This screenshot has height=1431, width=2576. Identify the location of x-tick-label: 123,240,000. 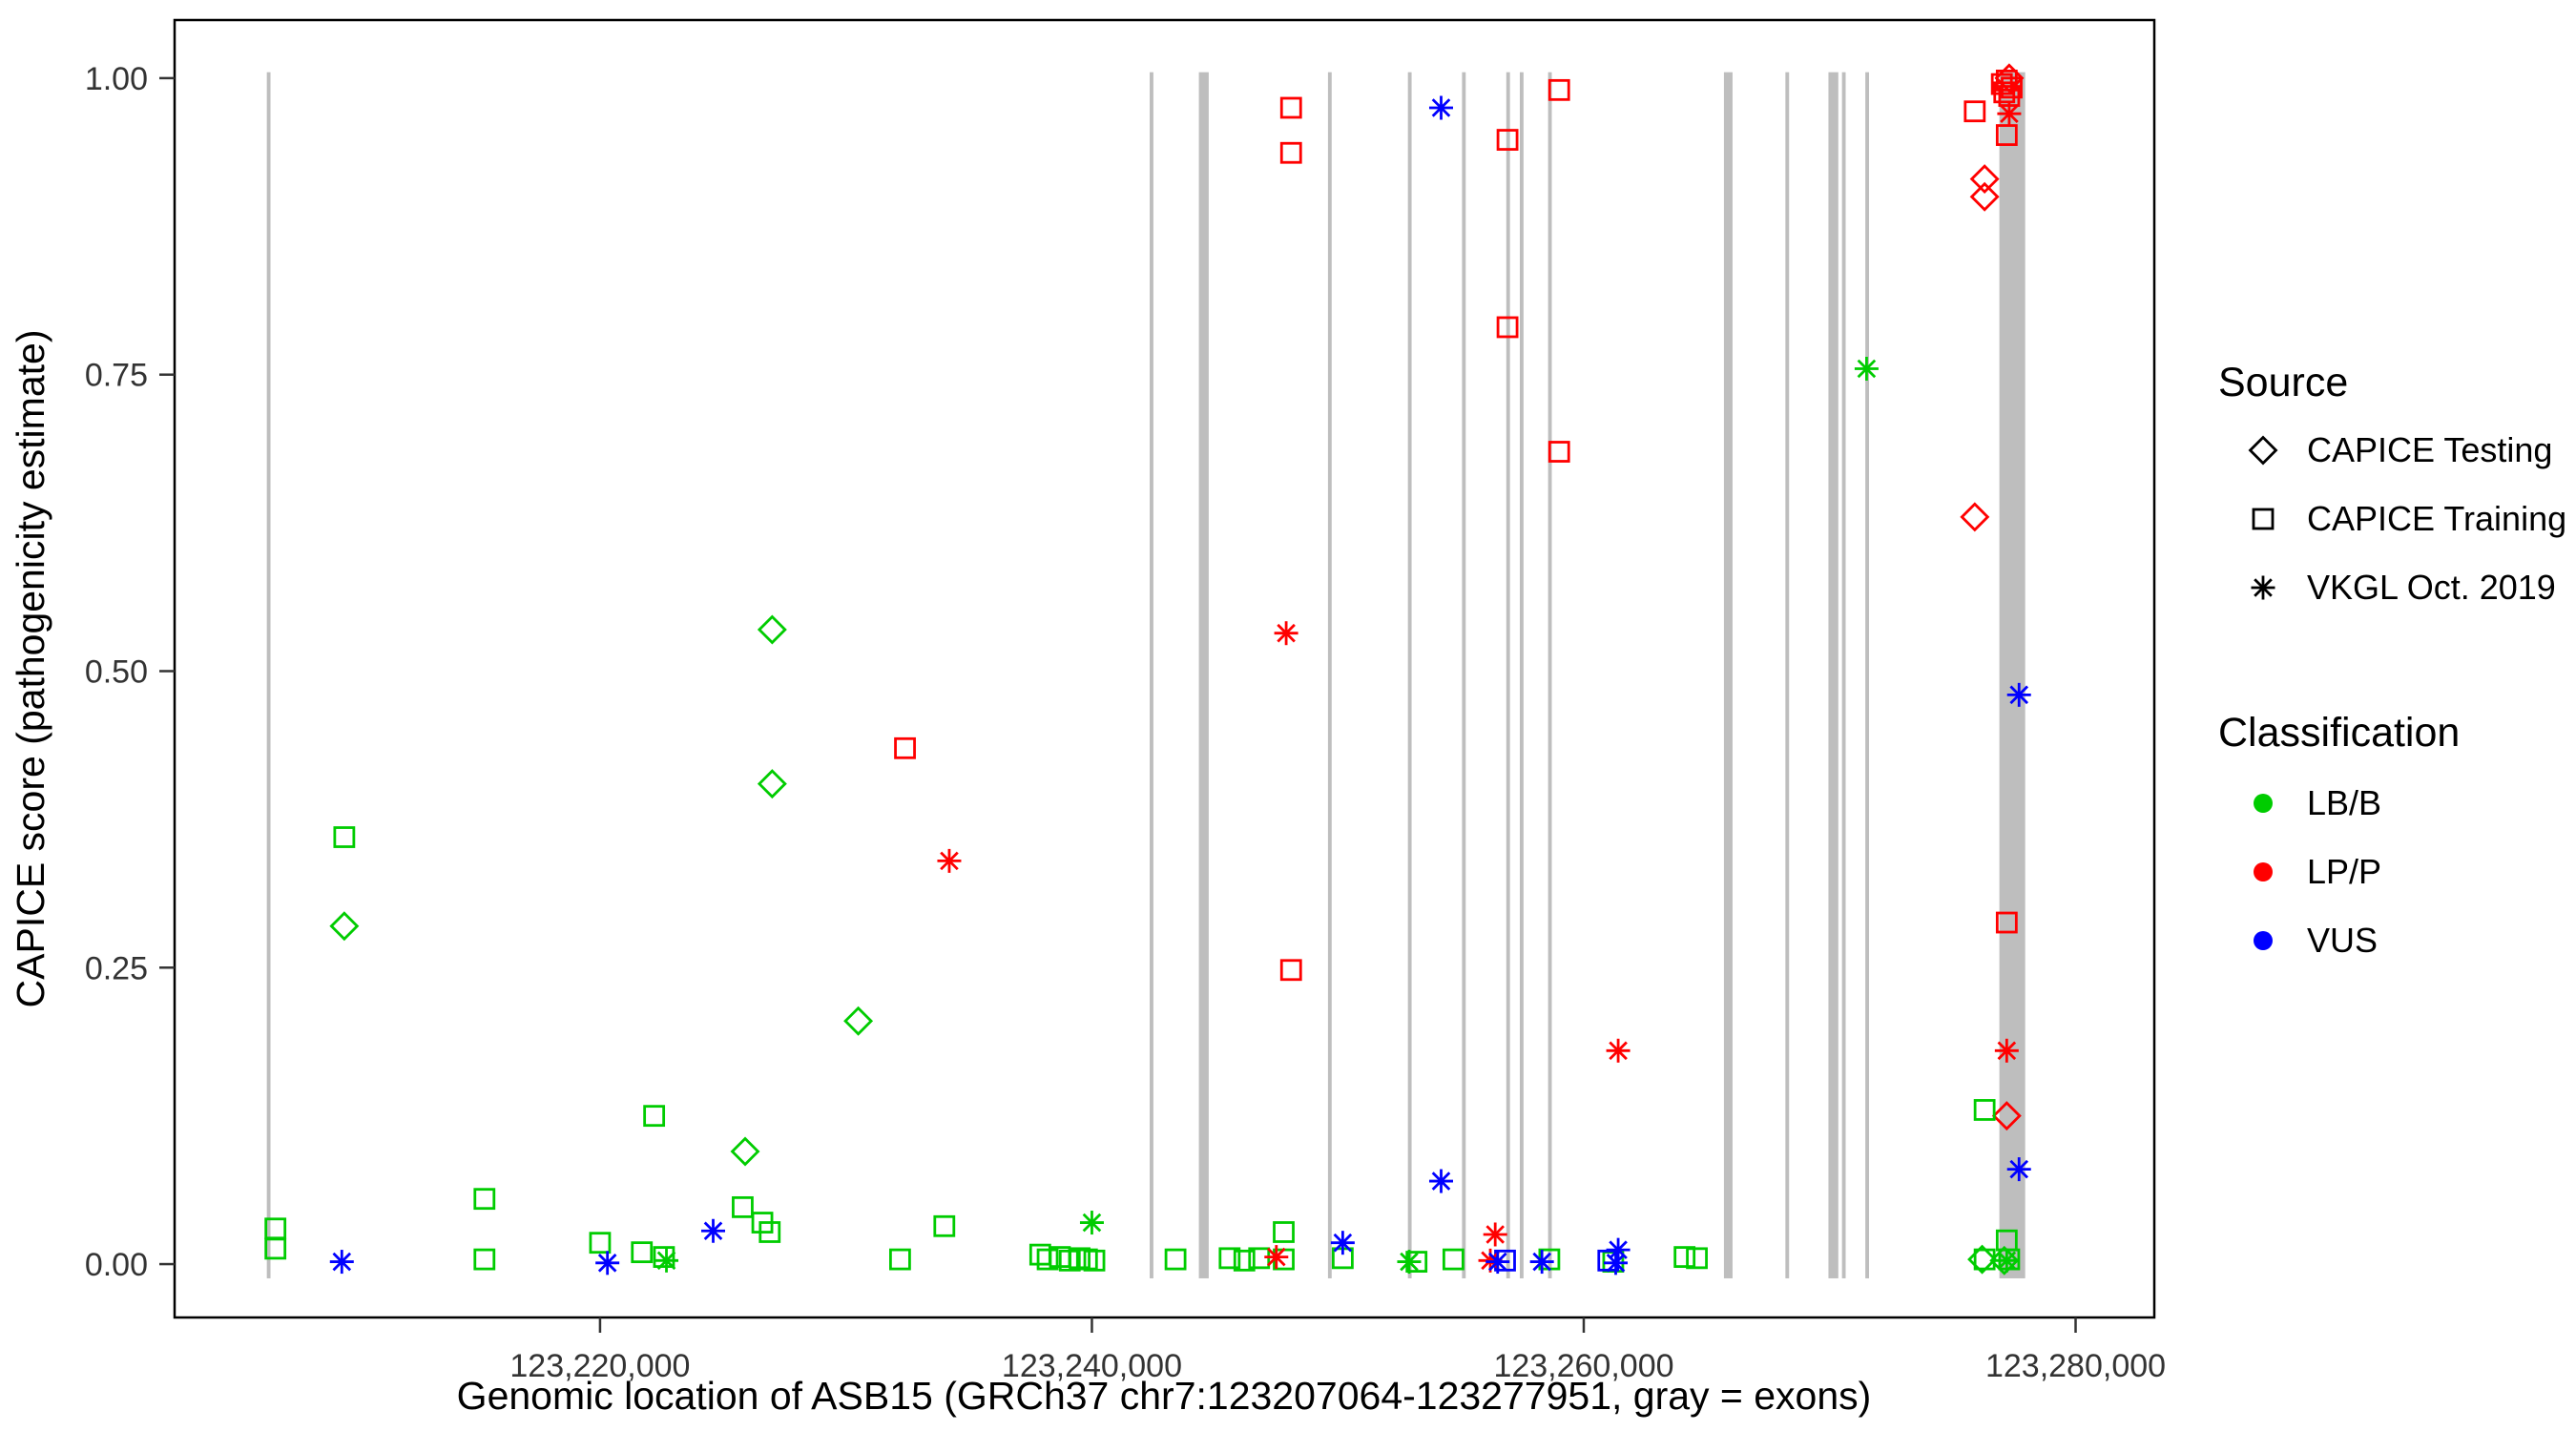
(1092, 1366).